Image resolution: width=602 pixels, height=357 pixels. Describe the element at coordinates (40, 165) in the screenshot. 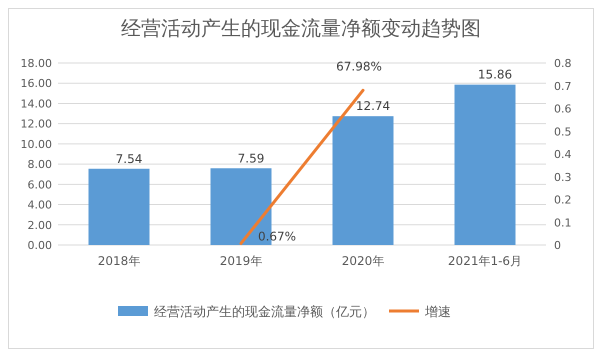

I see `y-tick-label: 8.00` at that location.